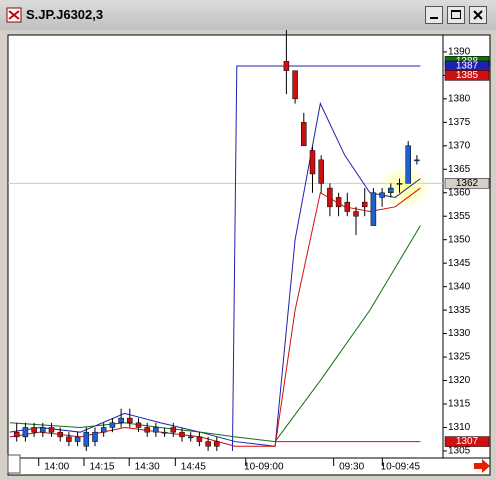  I want to click on window-icon, so click(14, 15).